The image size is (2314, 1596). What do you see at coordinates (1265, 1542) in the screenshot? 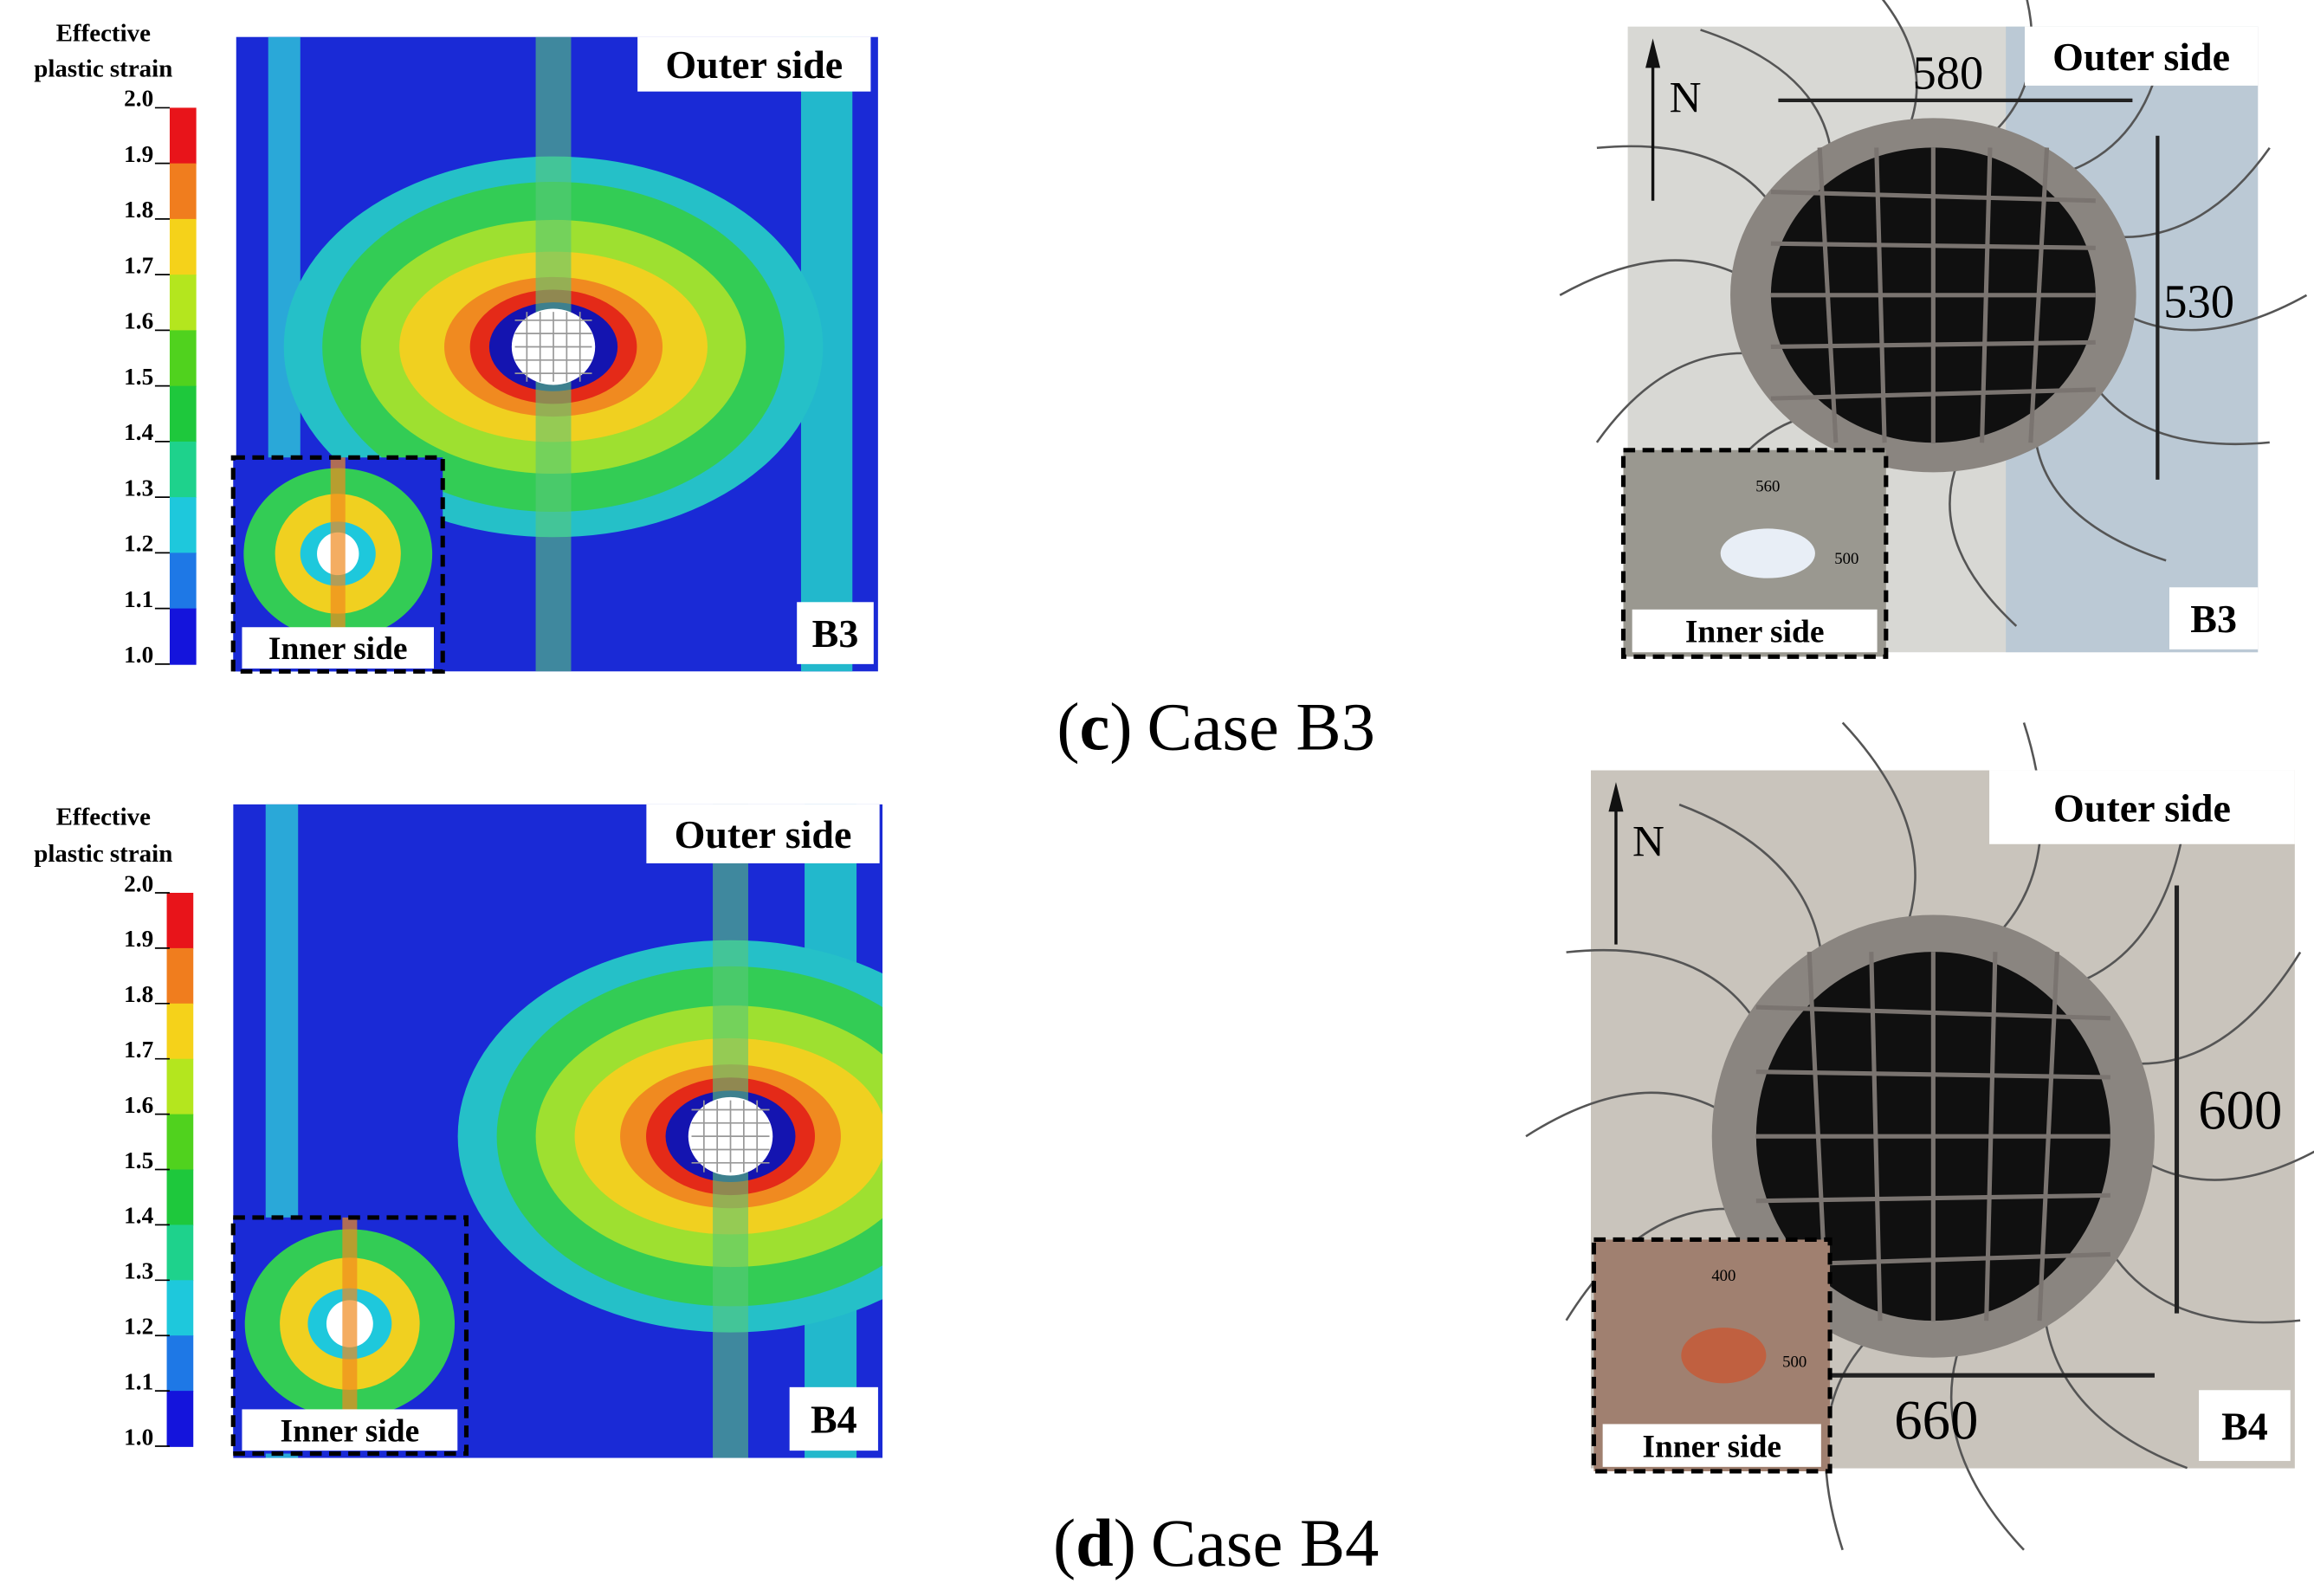
I see `caption-text: Case B4` at bounding box center [1265, 1542].